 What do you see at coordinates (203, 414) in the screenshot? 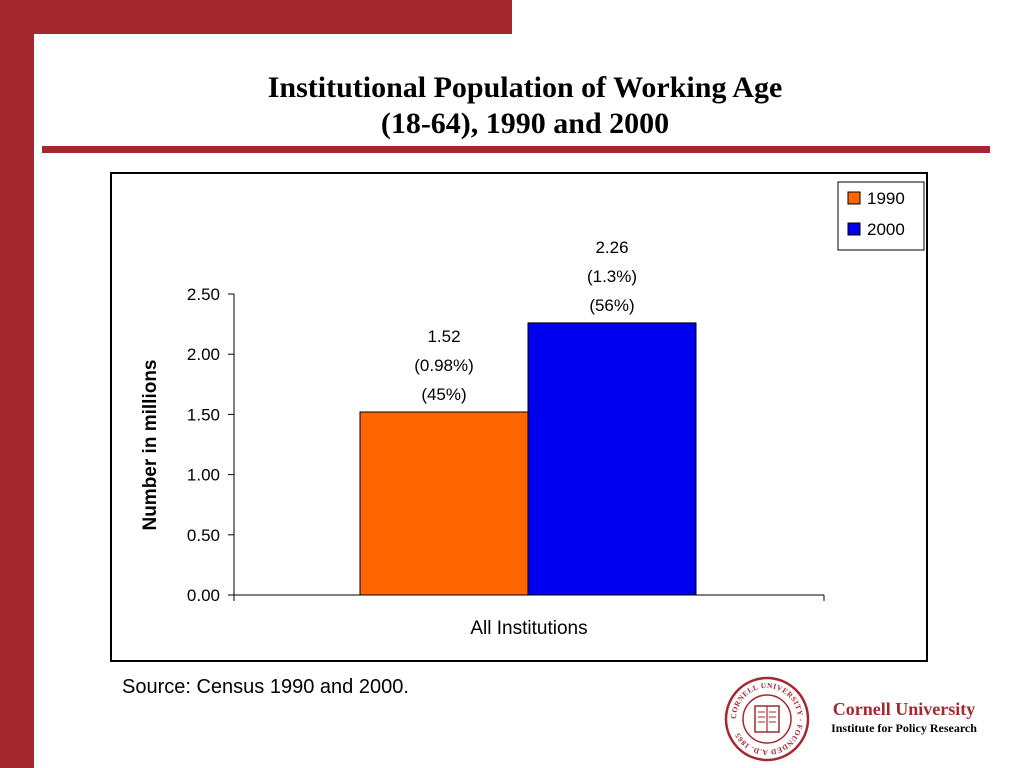
I see `y-tick-label: 1.50` at bounding box center [203, 414].